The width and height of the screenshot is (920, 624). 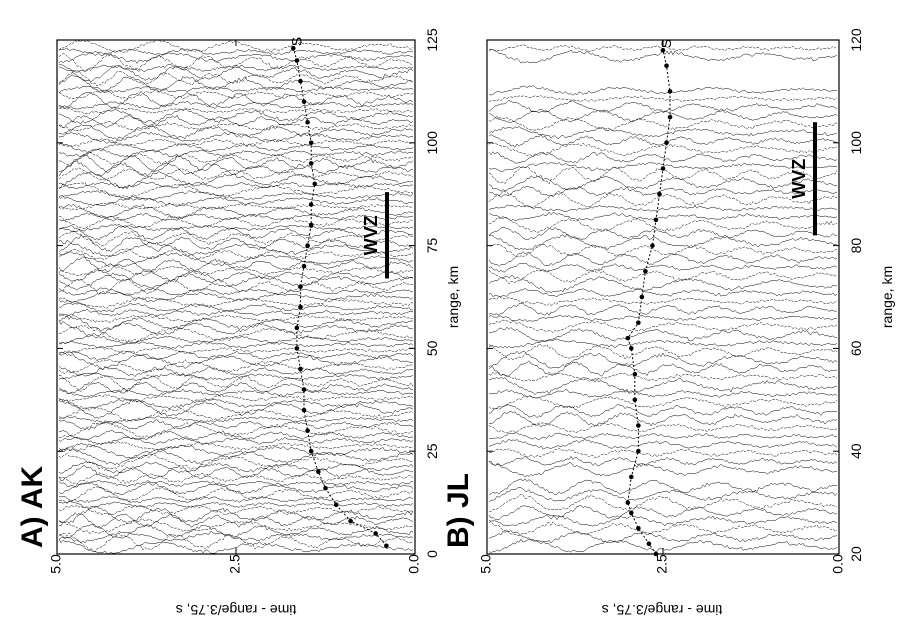 I want to click on panel-ak-s-picks, so click(x=339, y=297).